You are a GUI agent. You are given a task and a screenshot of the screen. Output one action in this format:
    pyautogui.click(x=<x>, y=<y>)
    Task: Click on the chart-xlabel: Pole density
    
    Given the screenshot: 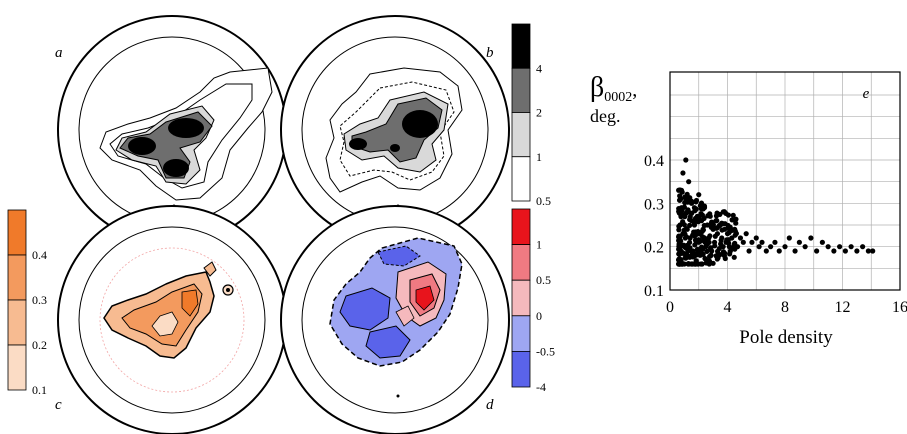 What is the action you would take?
    pyautogui.click(x=786, y=337)
    